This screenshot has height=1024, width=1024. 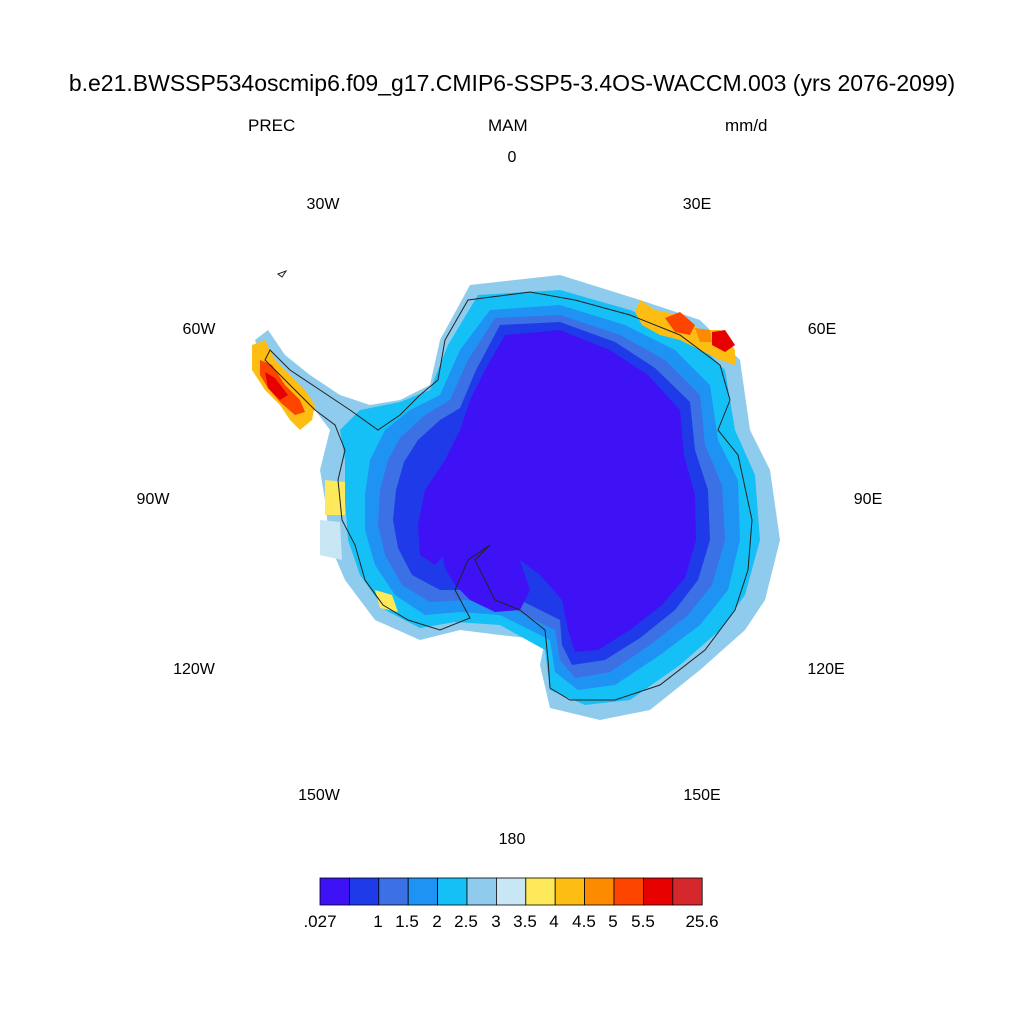 I want to click on lon-label-120e: 120E, so click(x=826, y=669).